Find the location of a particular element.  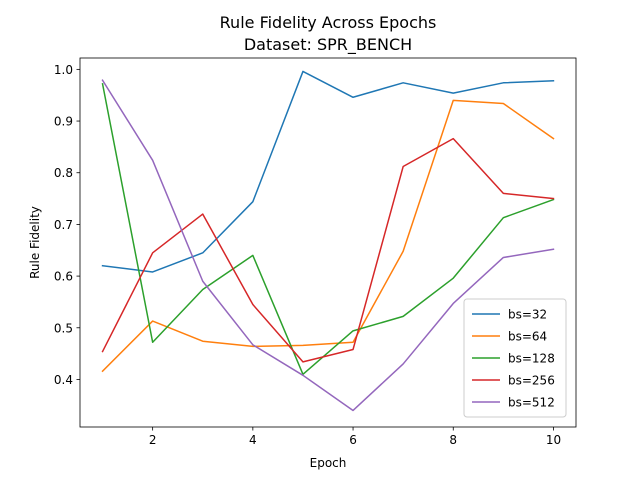

legend-frame is located at coordinates (515, 358).